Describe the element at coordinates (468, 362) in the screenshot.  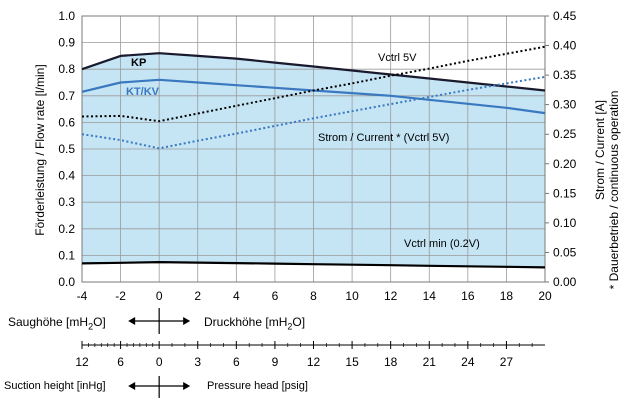
I see `psig-tick-label: 24` at that location.